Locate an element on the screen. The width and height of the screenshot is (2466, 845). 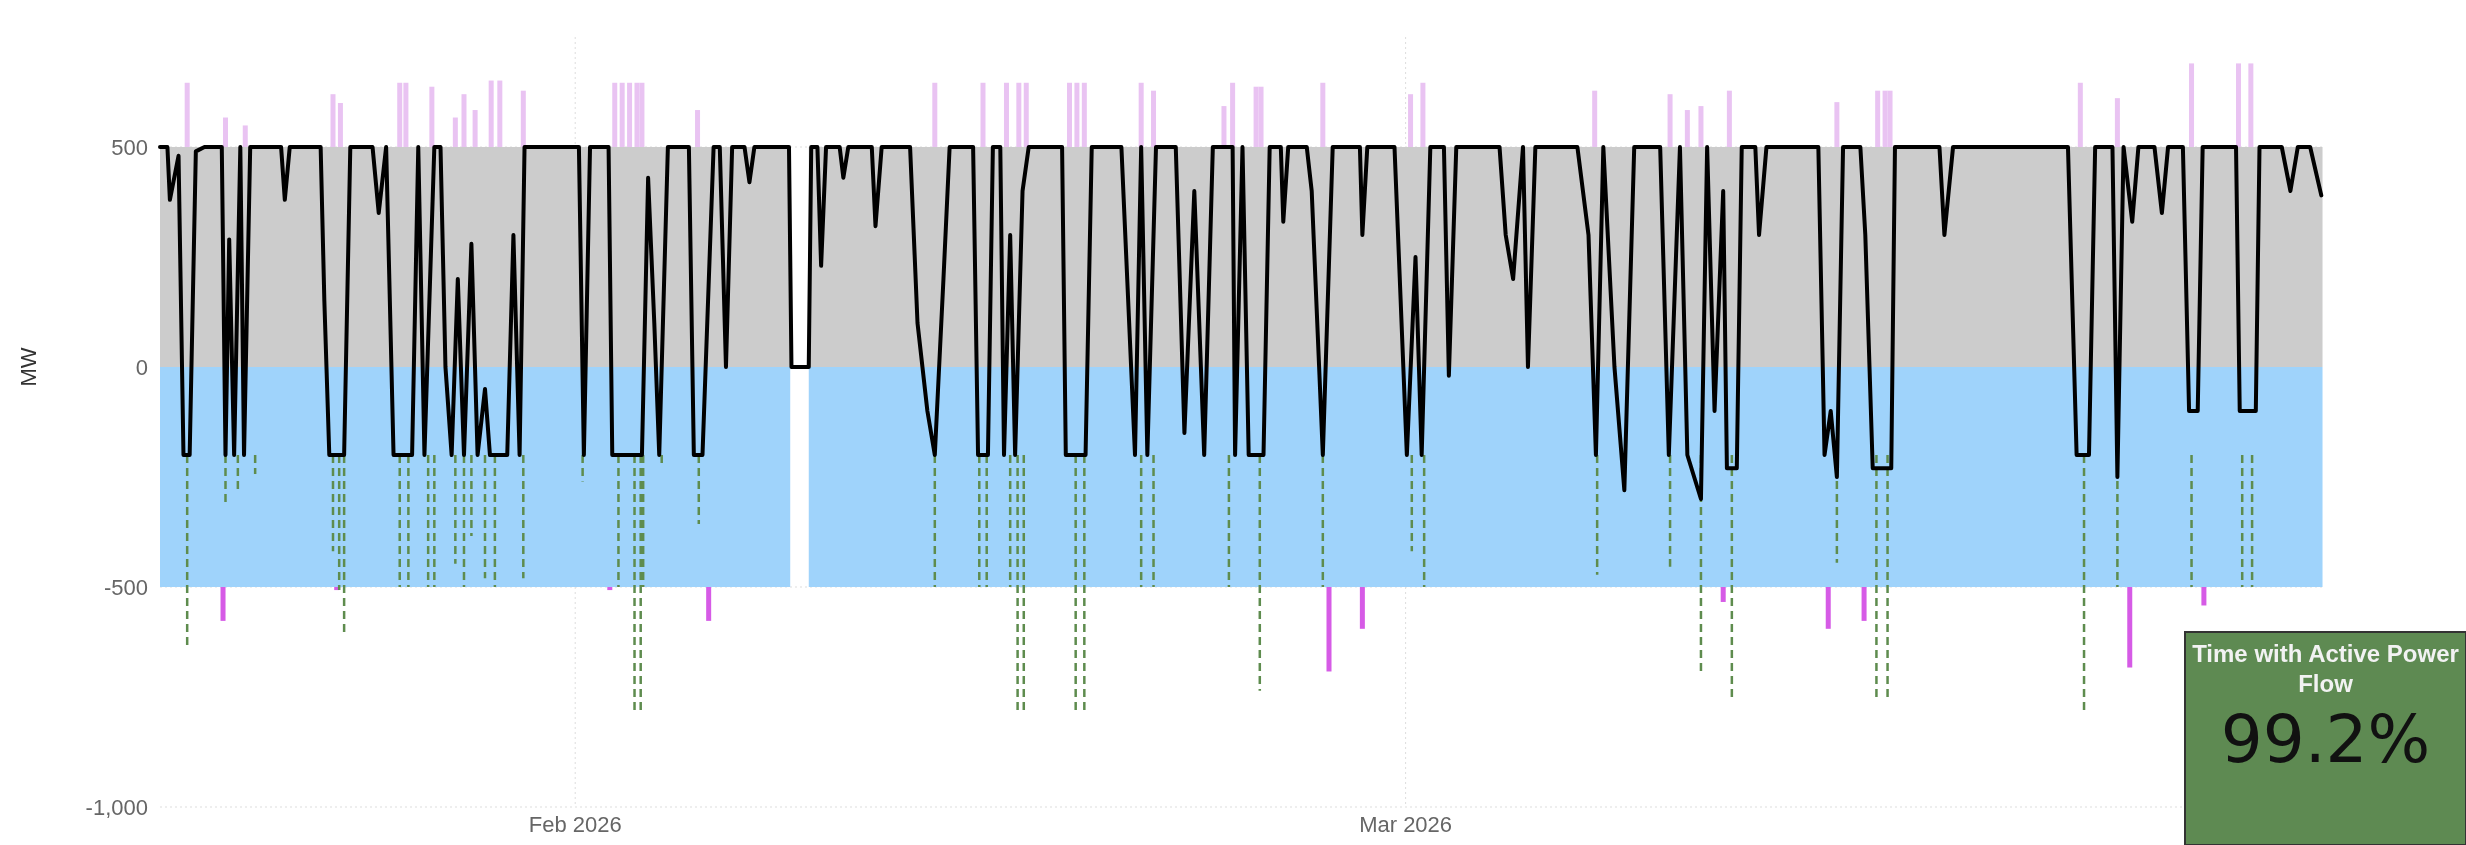
y-tick-label: -1,000 is located at coordinates (116, 807).